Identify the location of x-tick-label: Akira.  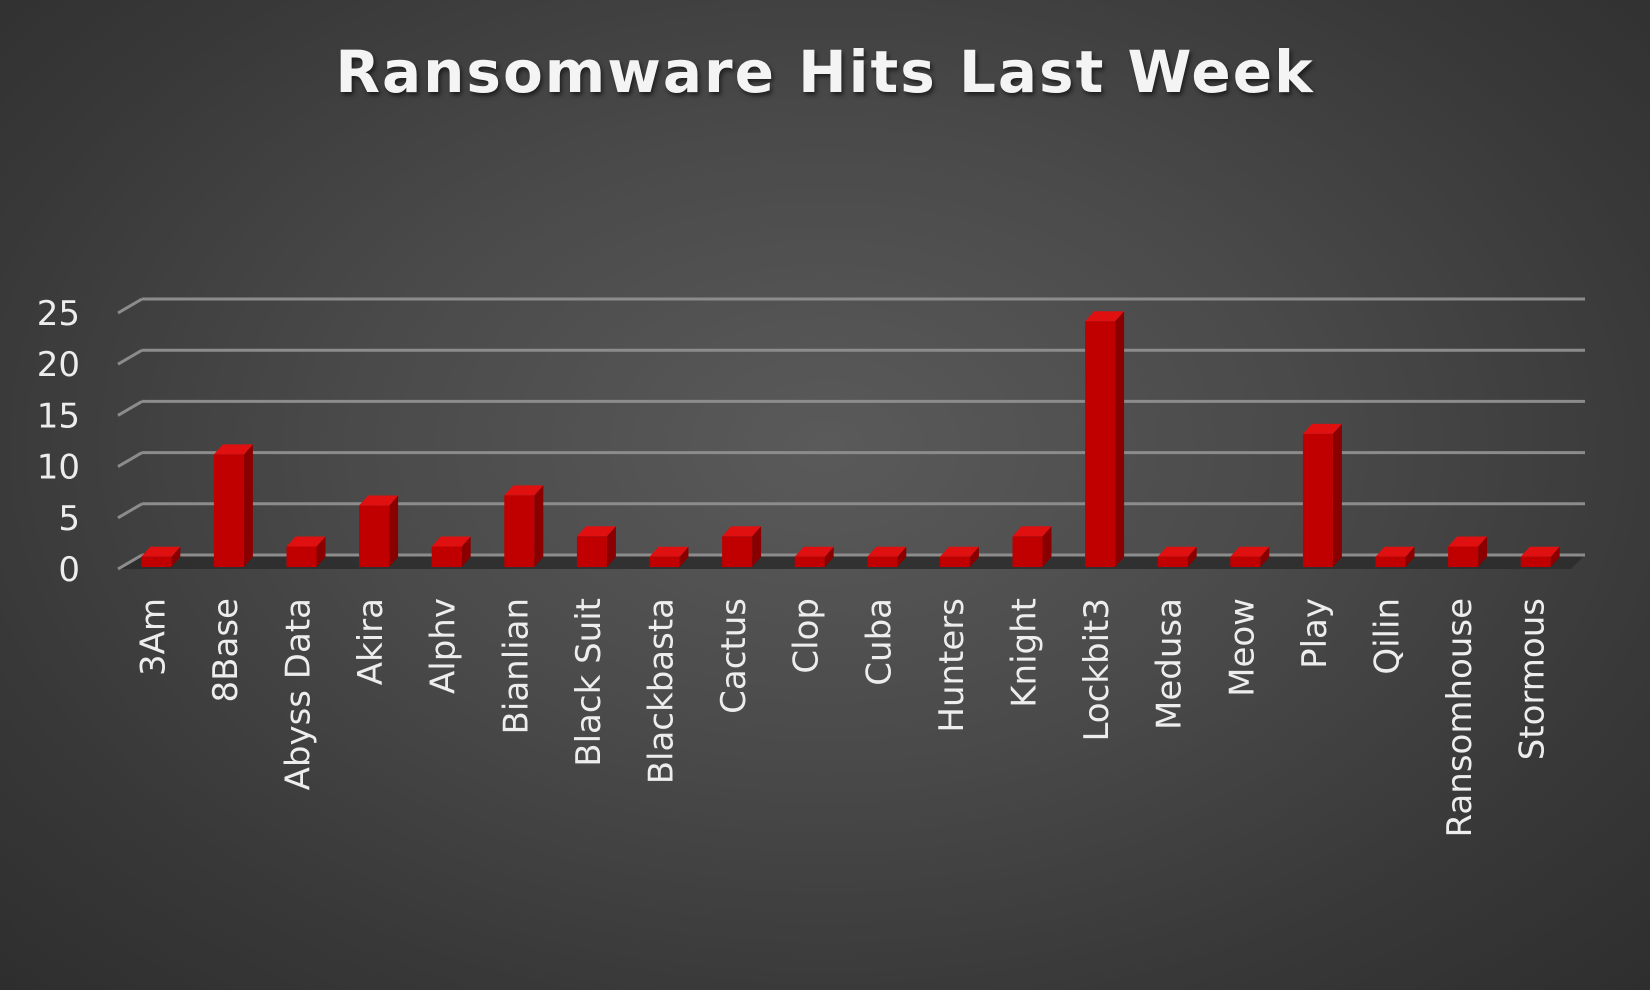
(371, 641).